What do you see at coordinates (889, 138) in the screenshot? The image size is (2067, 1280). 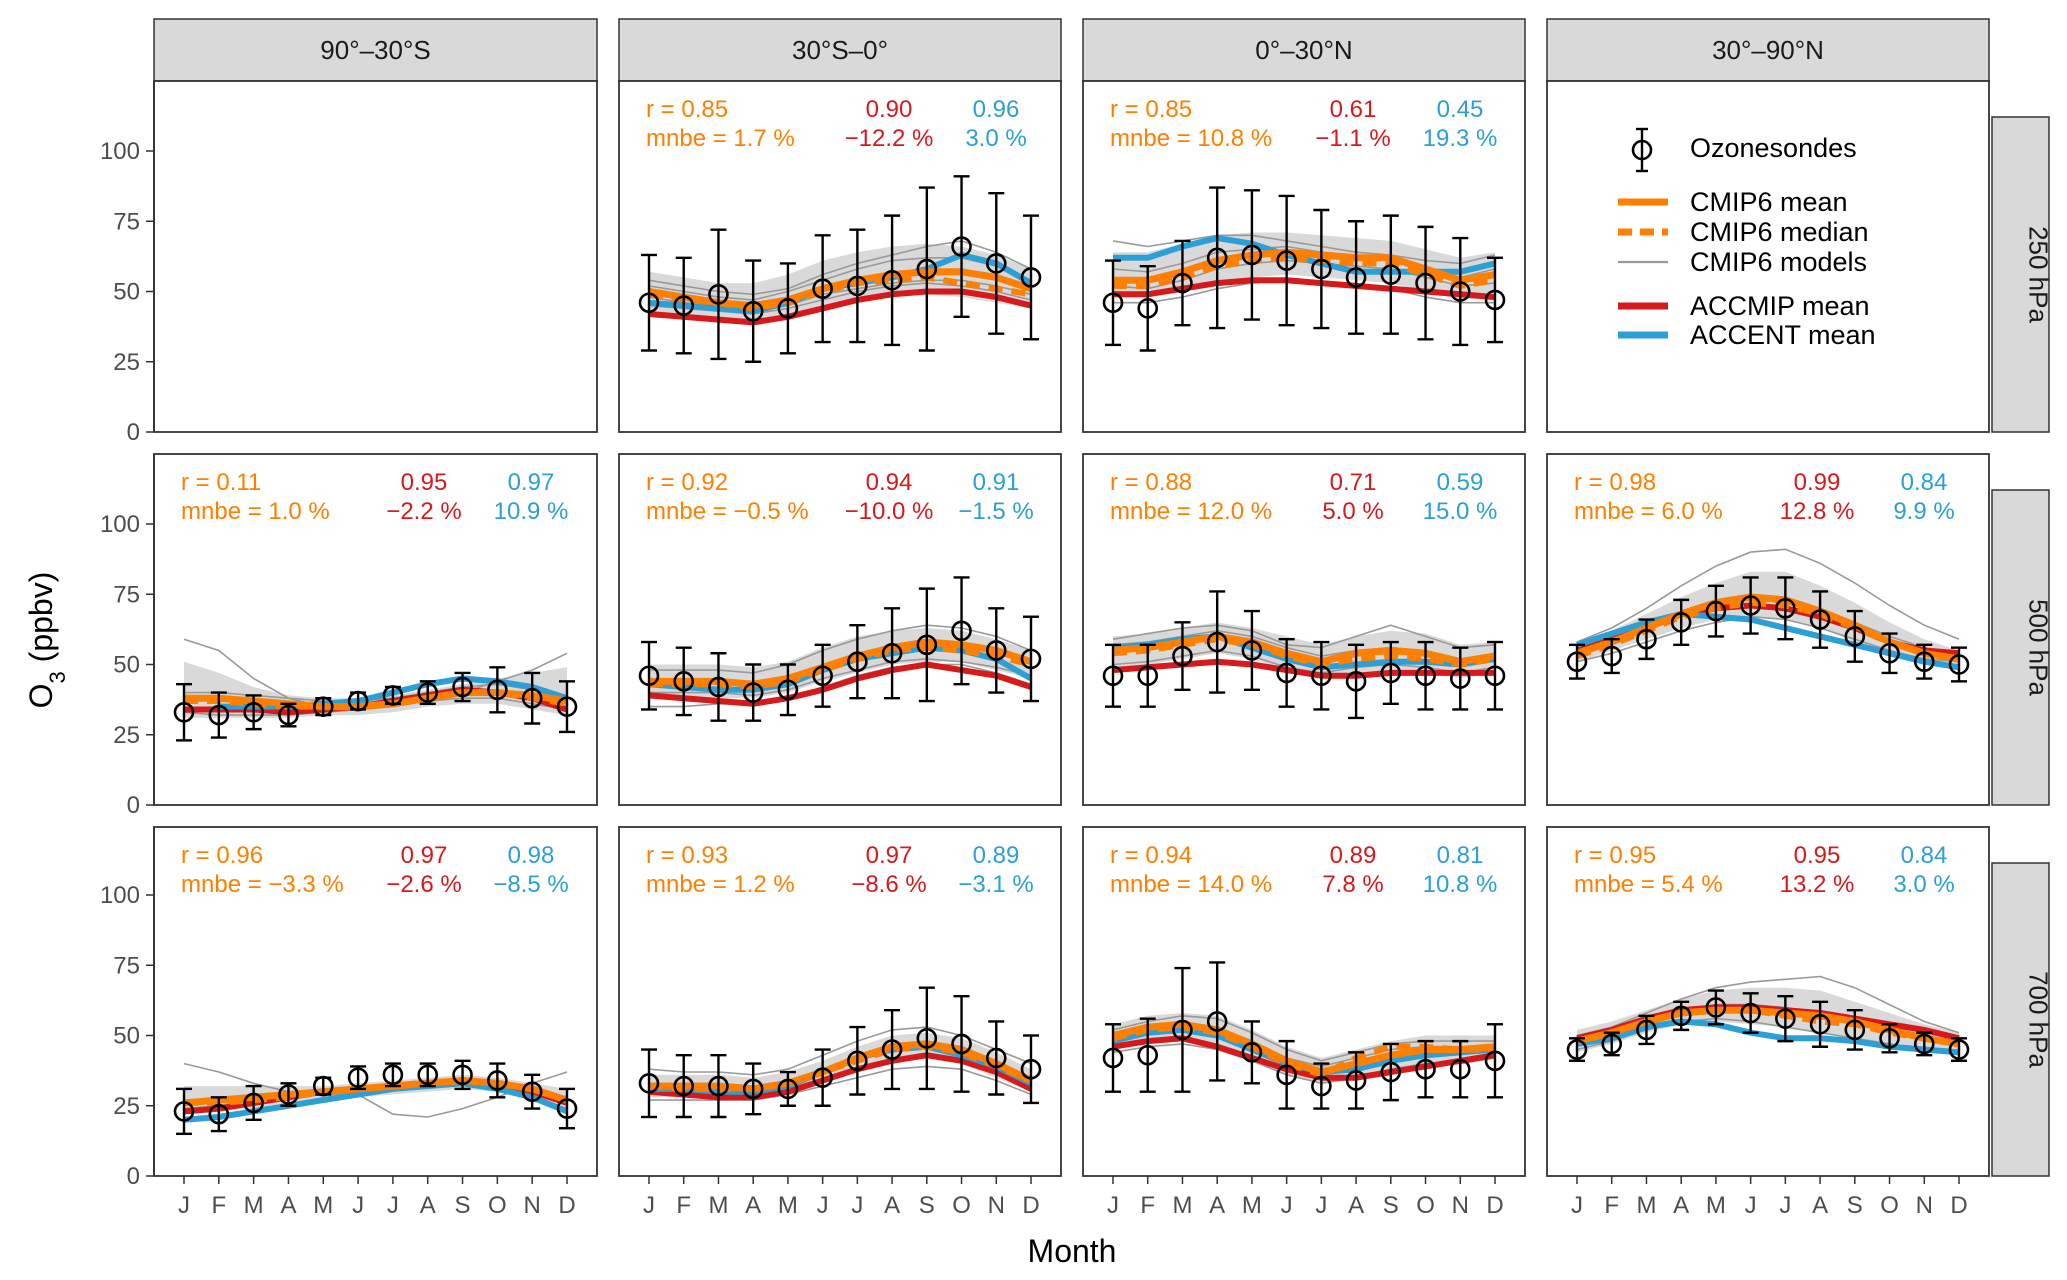 I see `stat-mnbe-accmip: −12.2 %` at bounding box center [889, 138].